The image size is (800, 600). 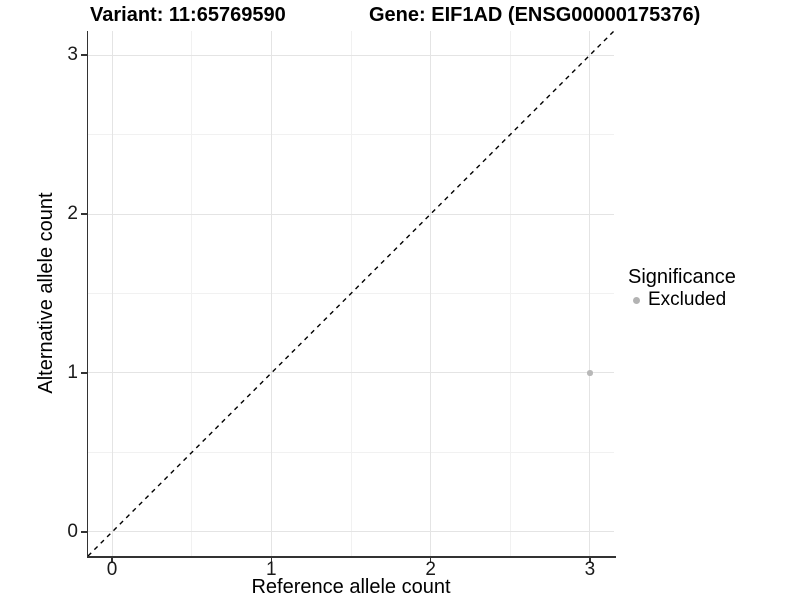 What do you see at coordinates (687, 299) in the screenshot?
I see `legend-entry-label: Excluded` at bounding box center [687, 299].